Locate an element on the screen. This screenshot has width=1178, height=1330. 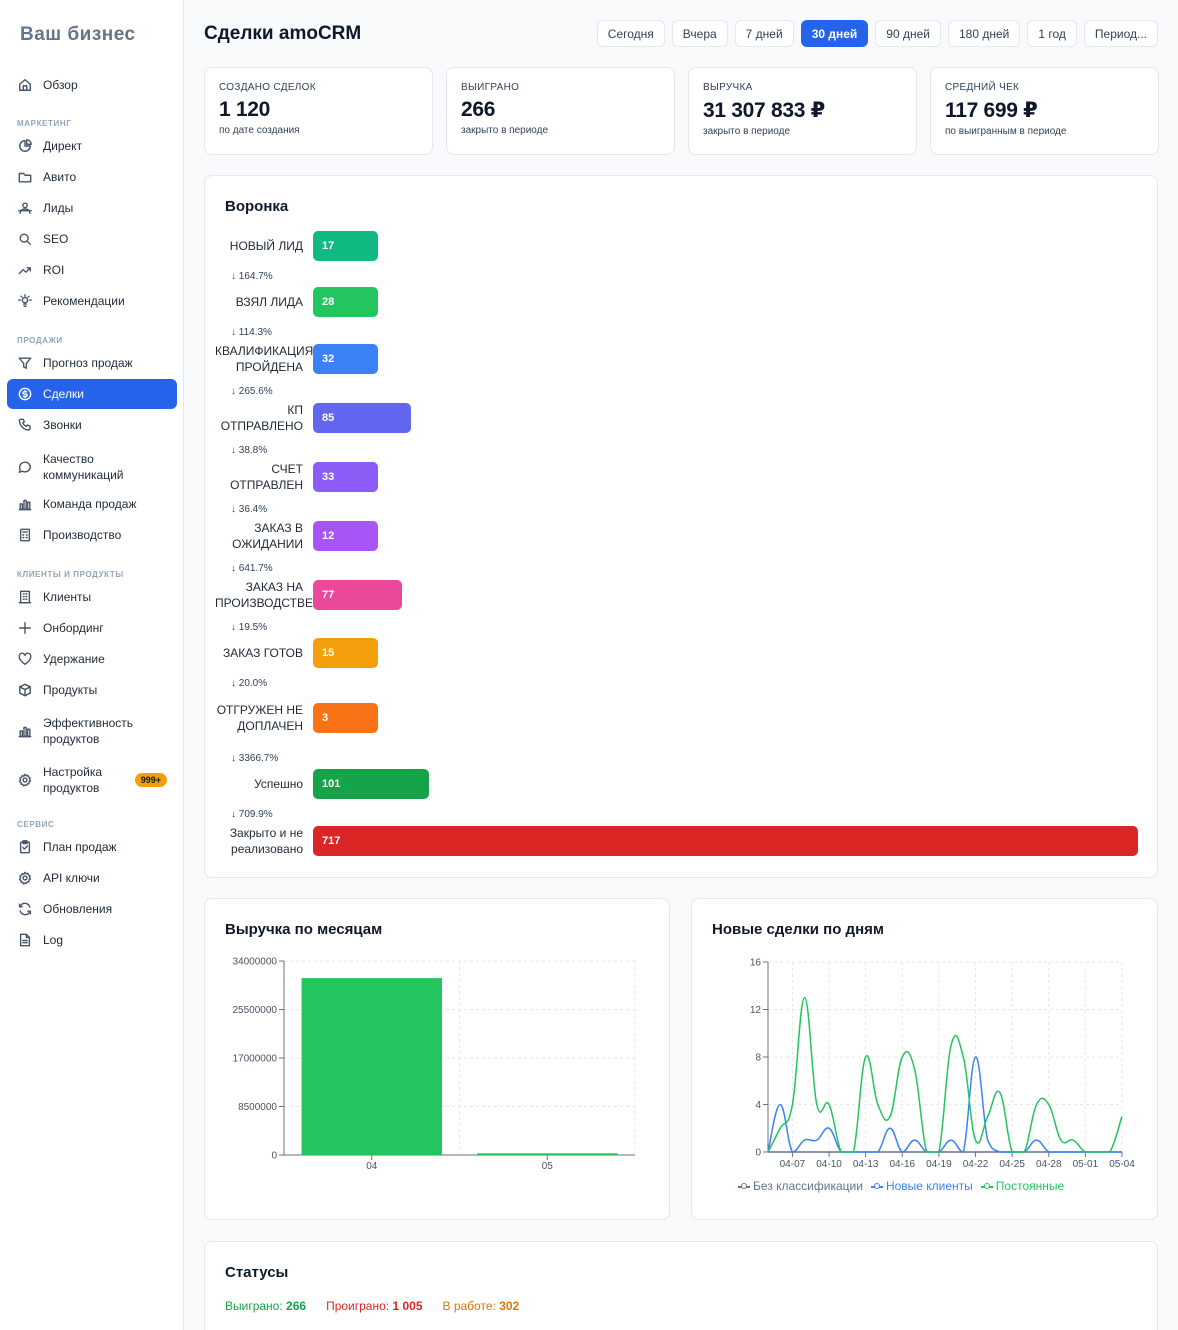
period-button: 1 год is located at coordinates (1052, 33).